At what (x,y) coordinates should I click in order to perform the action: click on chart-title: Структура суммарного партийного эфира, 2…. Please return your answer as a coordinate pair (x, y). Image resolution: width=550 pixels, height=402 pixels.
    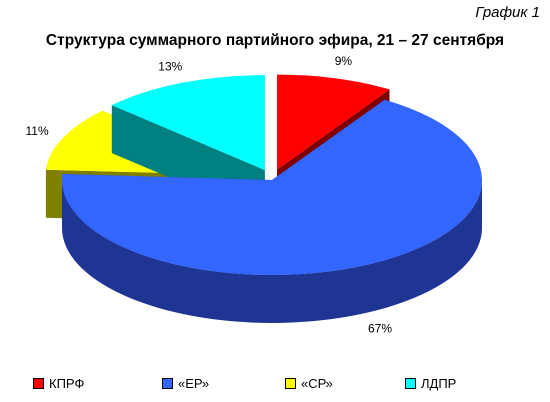
    Looking at the image, I should click on (275, 40).